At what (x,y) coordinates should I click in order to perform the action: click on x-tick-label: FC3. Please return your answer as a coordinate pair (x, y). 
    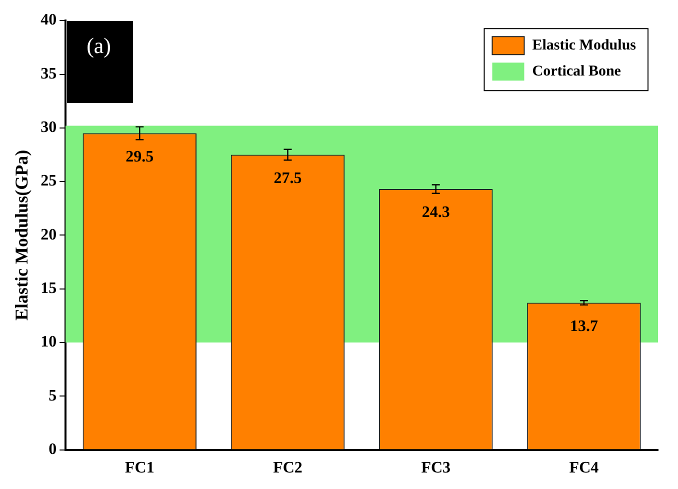
    Looking at the image, I should click on (436, 468).